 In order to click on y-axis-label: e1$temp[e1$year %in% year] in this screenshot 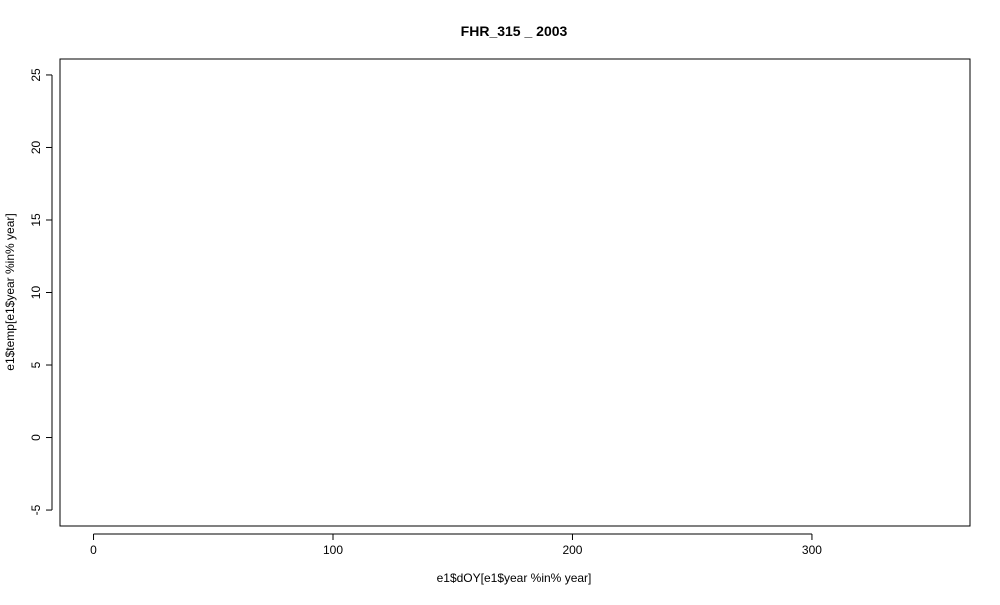, I will do `click(10, 291)`.